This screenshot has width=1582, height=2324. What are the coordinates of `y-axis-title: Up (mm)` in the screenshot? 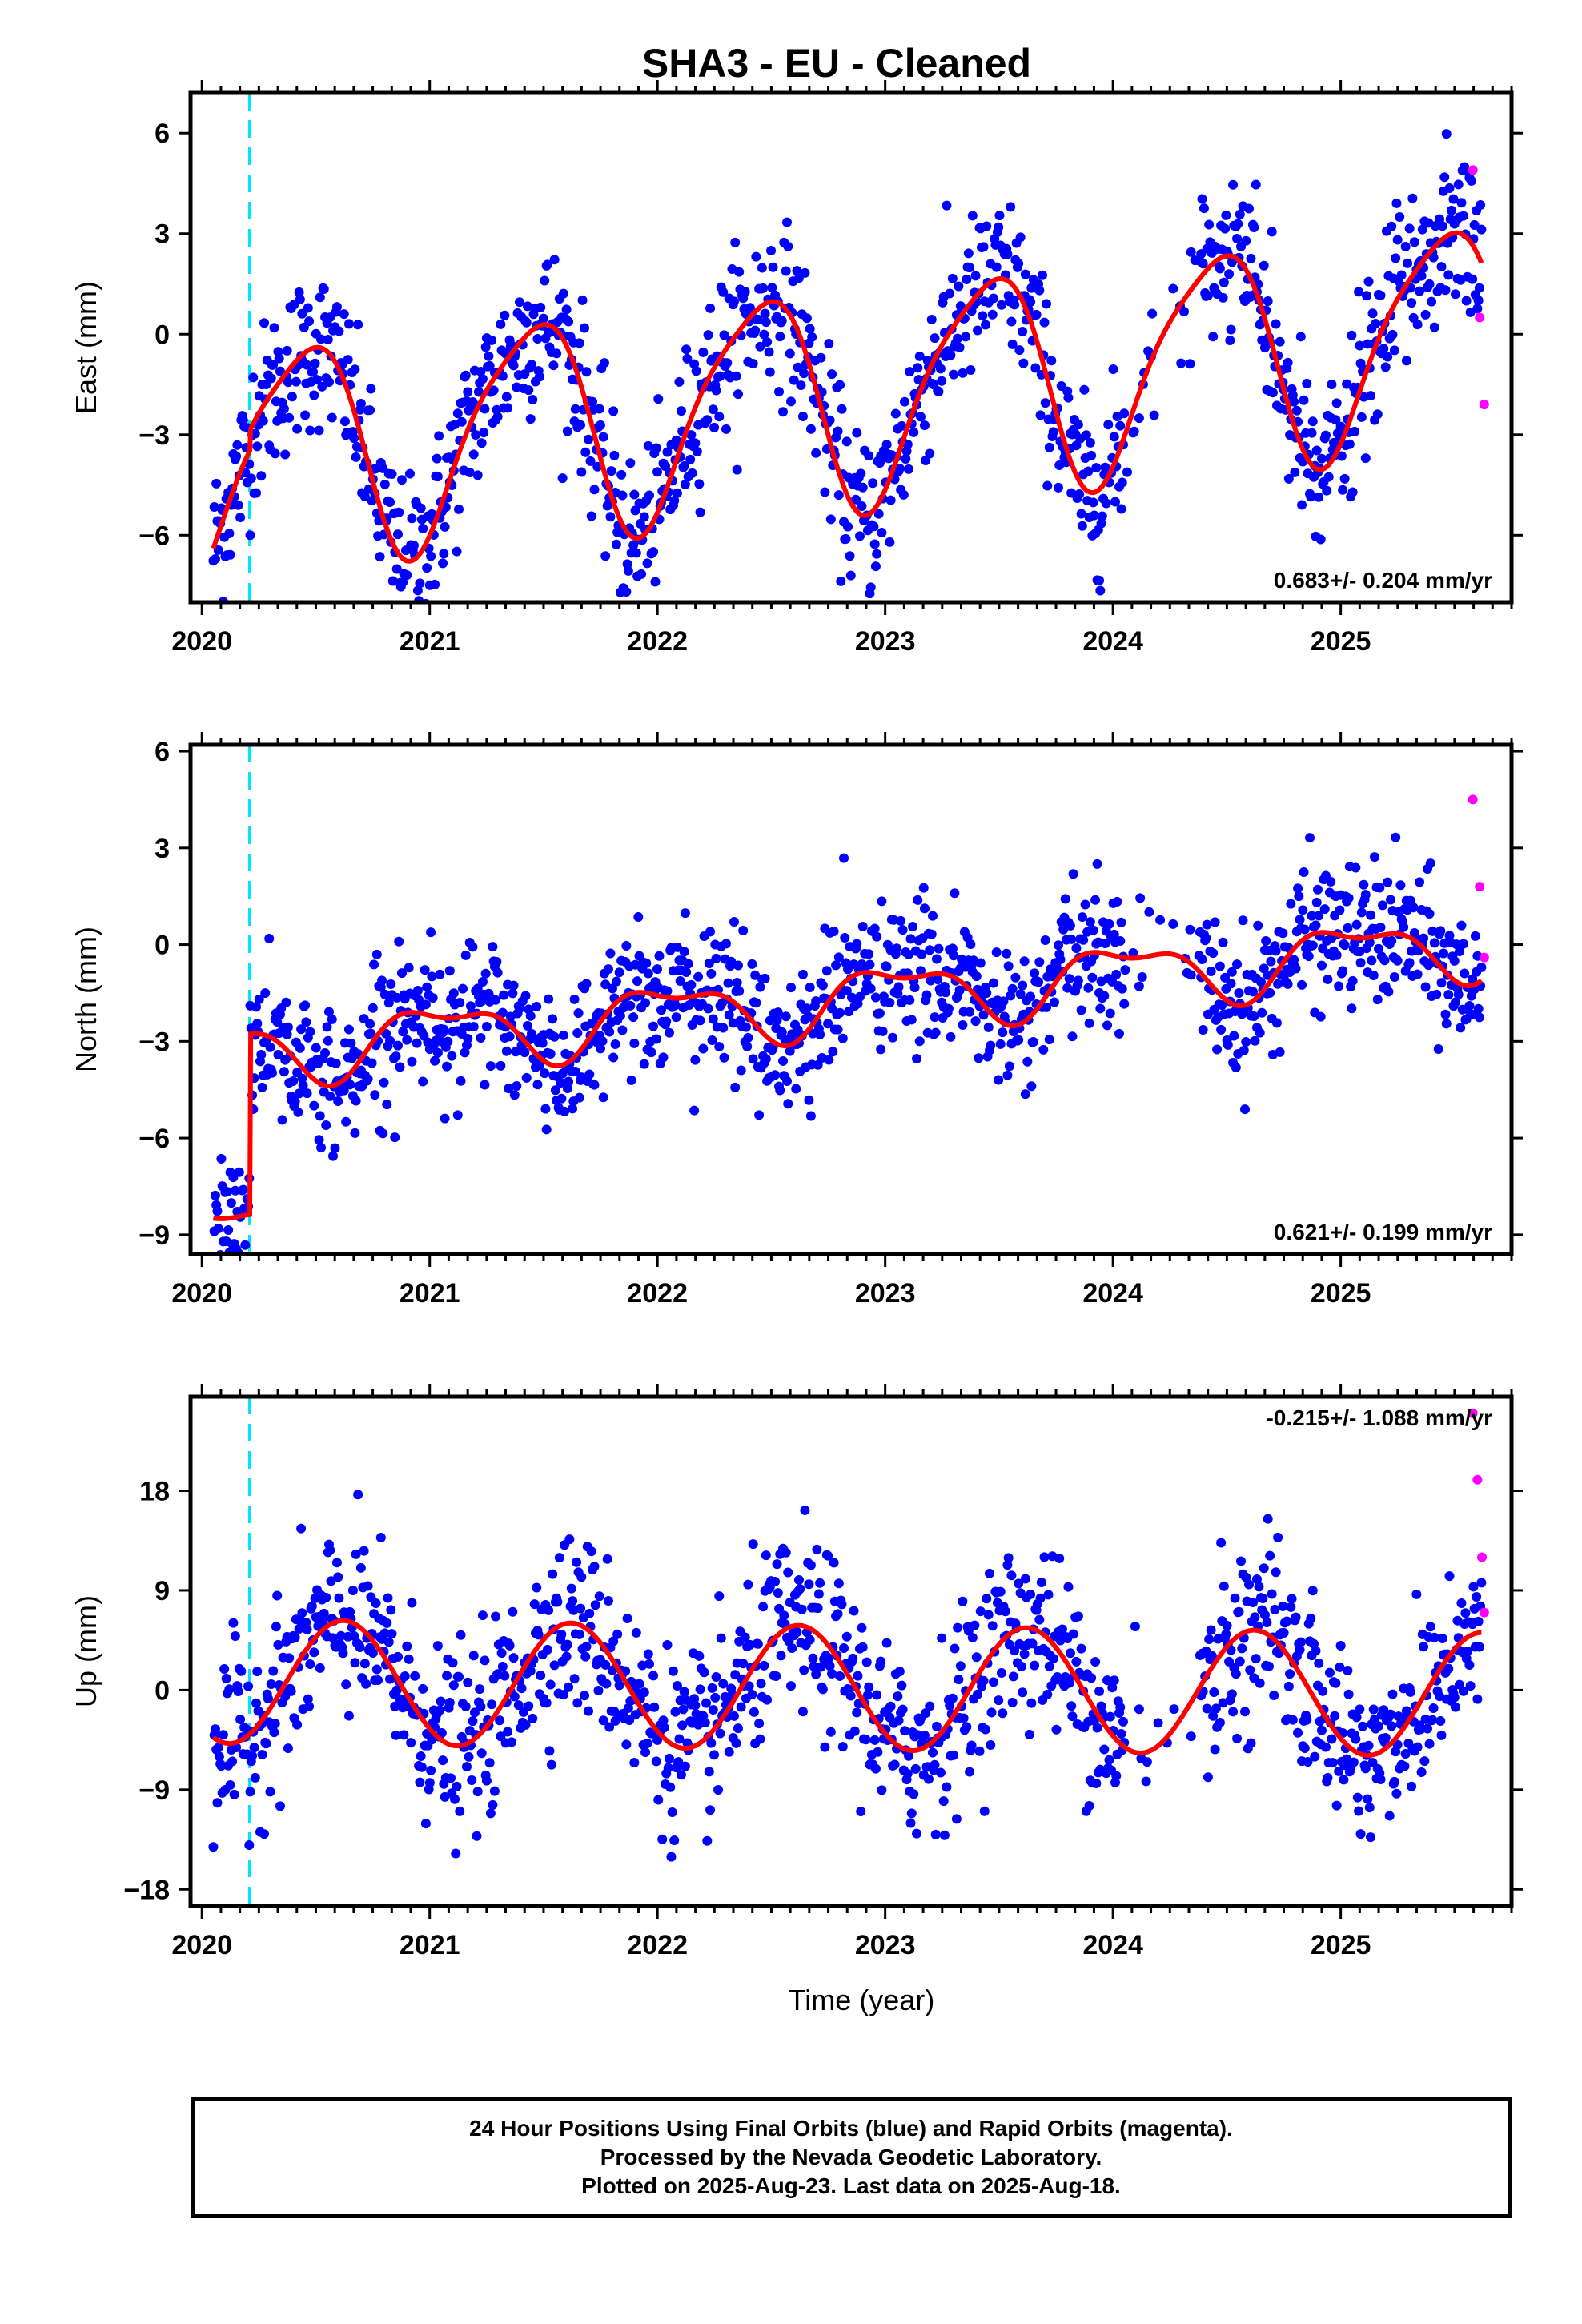 It's located at (86, 1651).